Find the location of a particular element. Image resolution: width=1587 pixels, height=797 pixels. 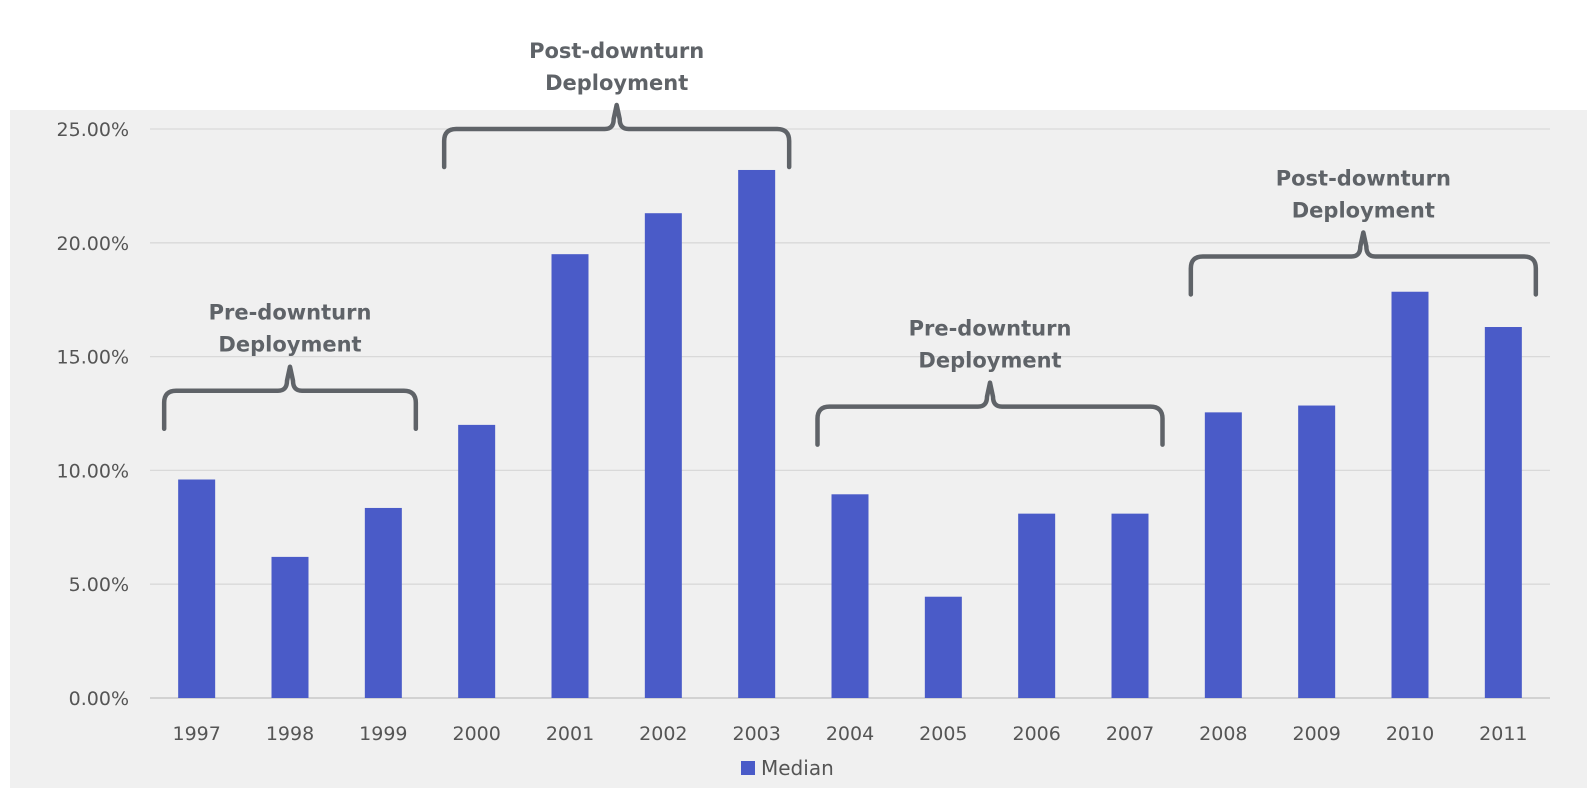

legend: Median is located at coordinates (787, 768).